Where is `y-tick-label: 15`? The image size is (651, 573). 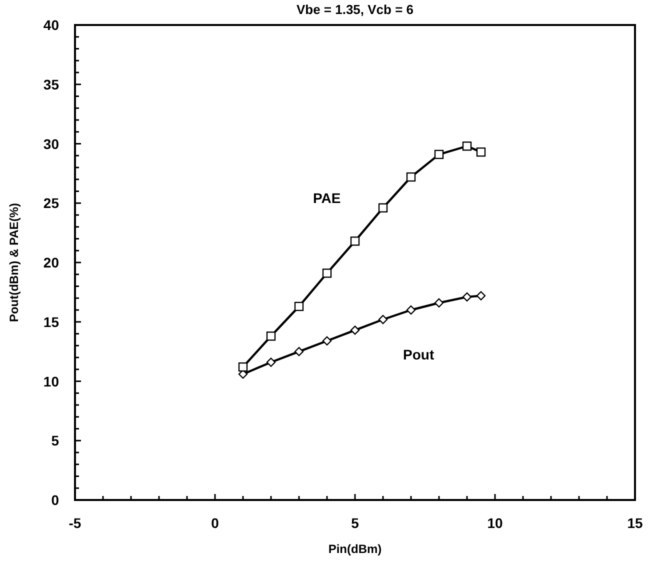 y-tick-label: 15 is located at coordinates (51, 322).